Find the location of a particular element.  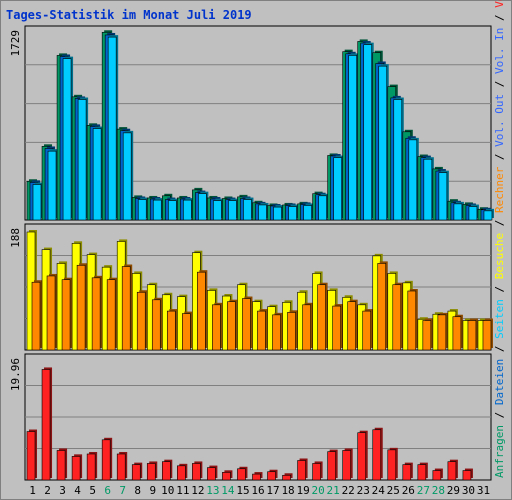

y-max-label-bottom: 19.96 is located at coordinates (15, 374).